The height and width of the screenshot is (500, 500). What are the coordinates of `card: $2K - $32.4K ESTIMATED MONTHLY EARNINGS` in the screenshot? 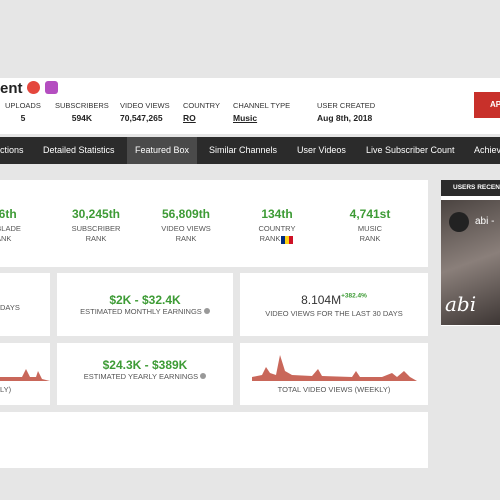 It's located at (145, 304).